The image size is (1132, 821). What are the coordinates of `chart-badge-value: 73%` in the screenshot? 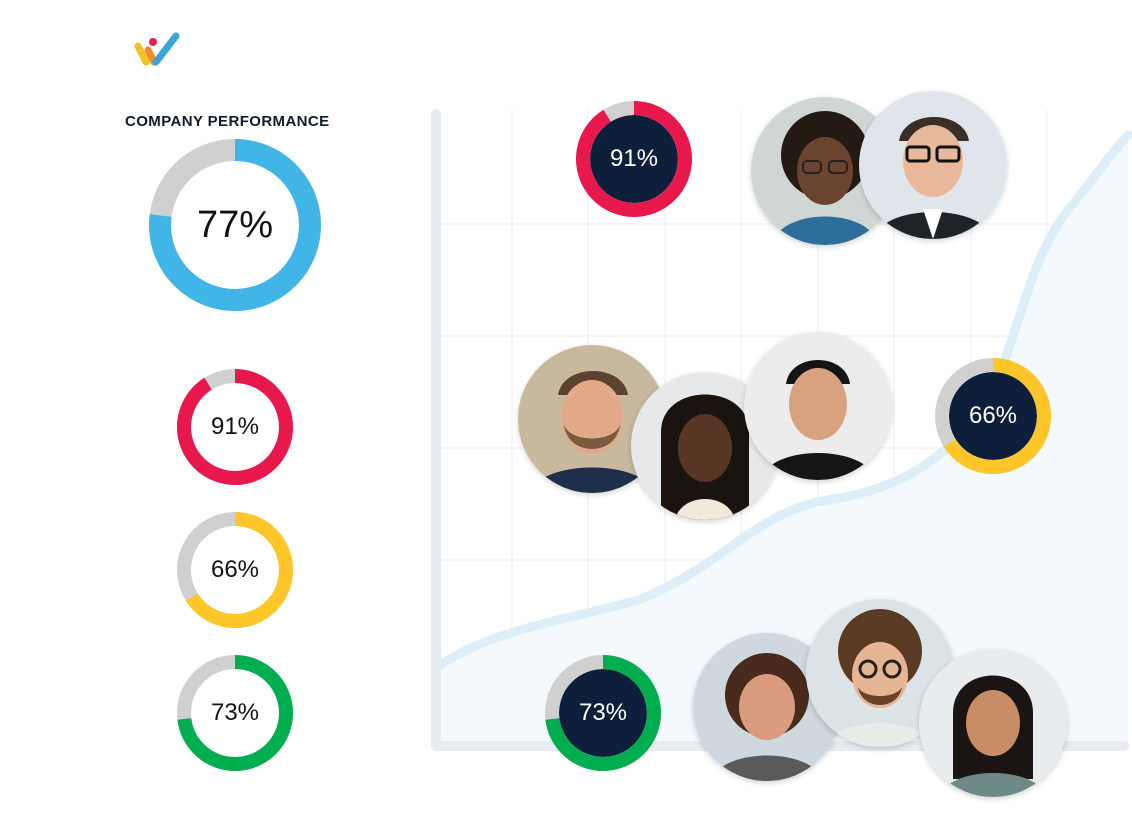 It's located at (603, 712).